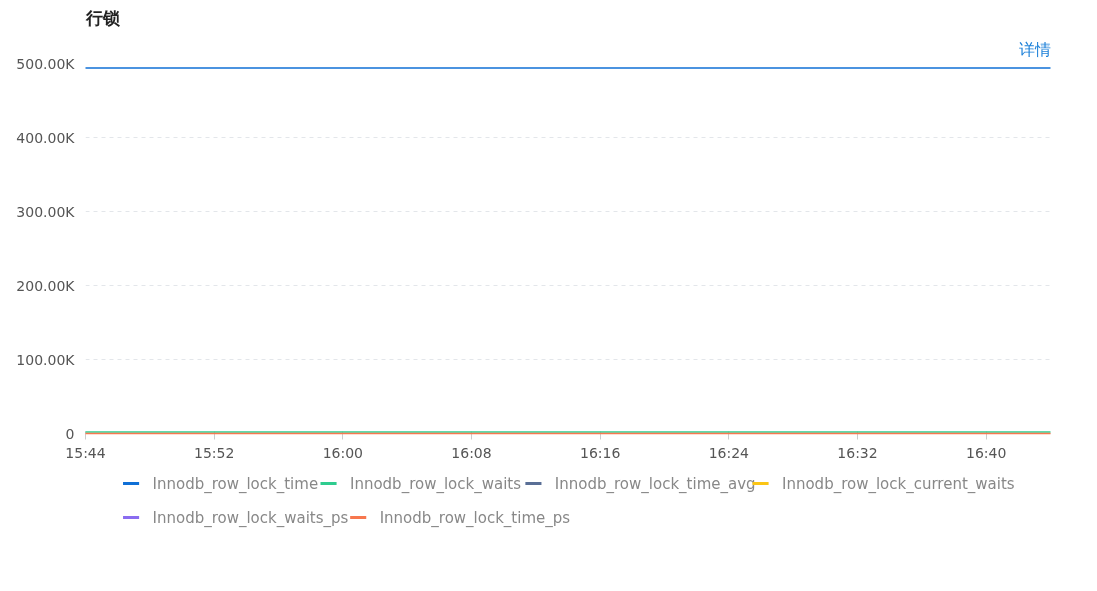  Describe the element at coordinates (475, 518) in the screenshot. I see `legend-label: Innodb_row_lock_time_ps` at that location.